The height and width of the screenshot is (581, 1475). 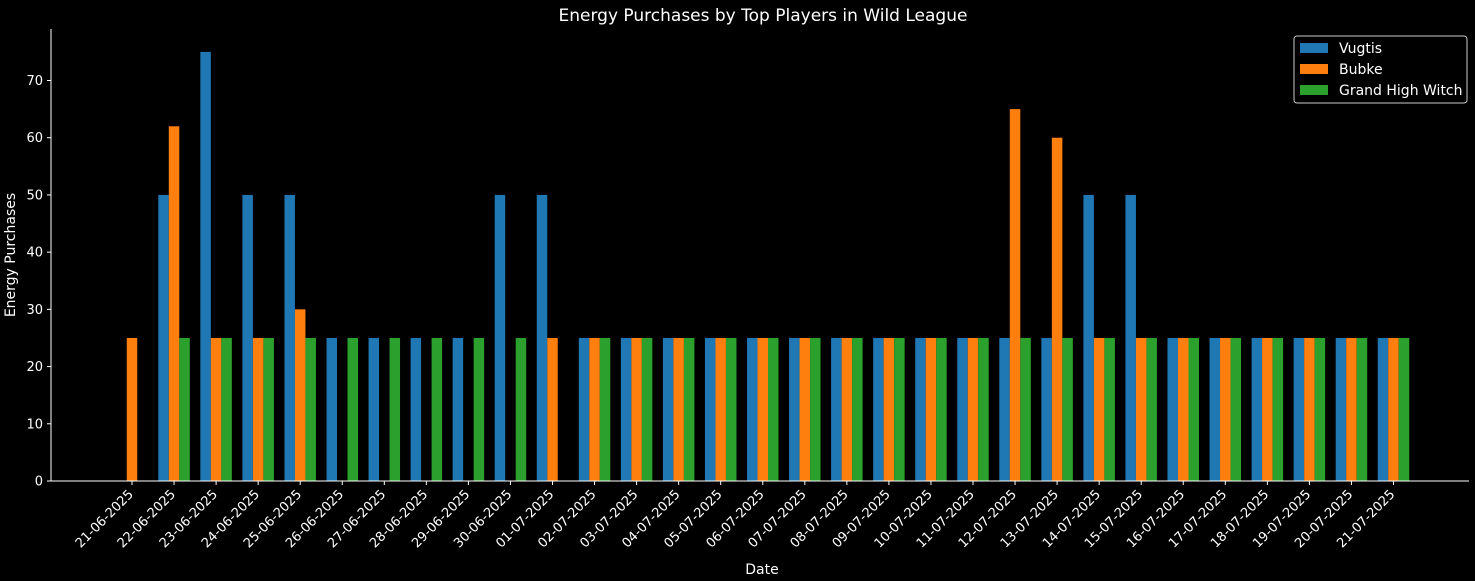 What do you see at coordinates (836, 409) in the screenshot?
I see `bar-vugtis-08-07-2025` at bounding box center [836, 409].